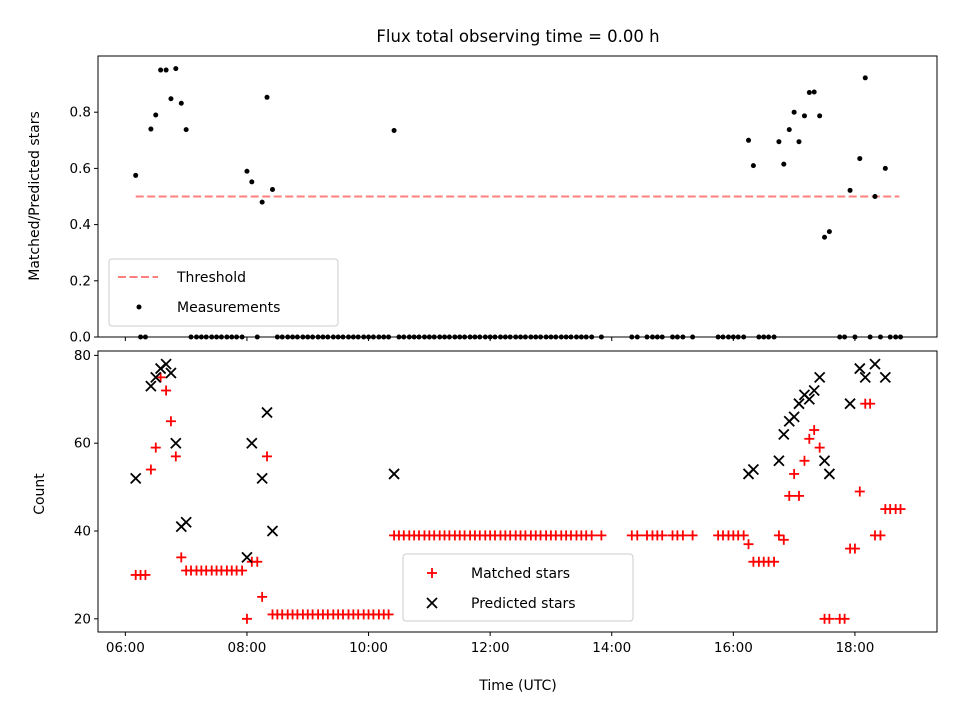 This screenshot has height=720, width=960. Describe the element at coordinates (490, 648) in the screenshot. I see `x-tick-label: 12:00` at that location.